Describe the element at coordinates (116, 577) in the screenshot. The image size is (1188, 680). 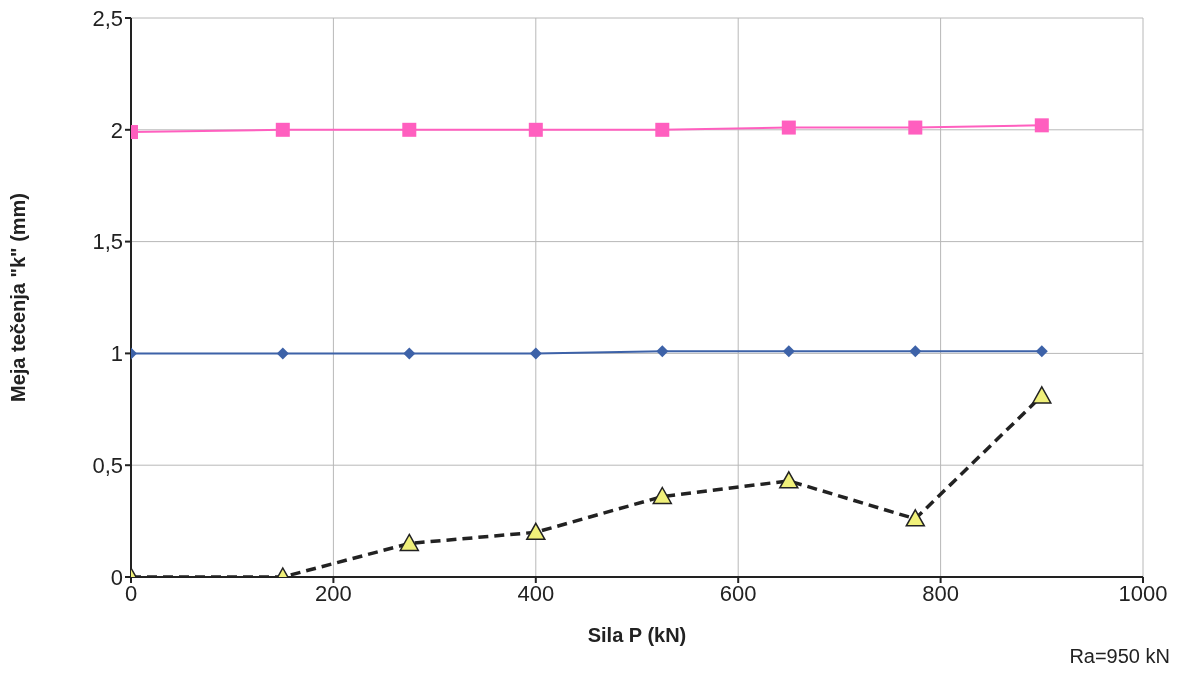
I see `y-tick-label: 0` at that location.